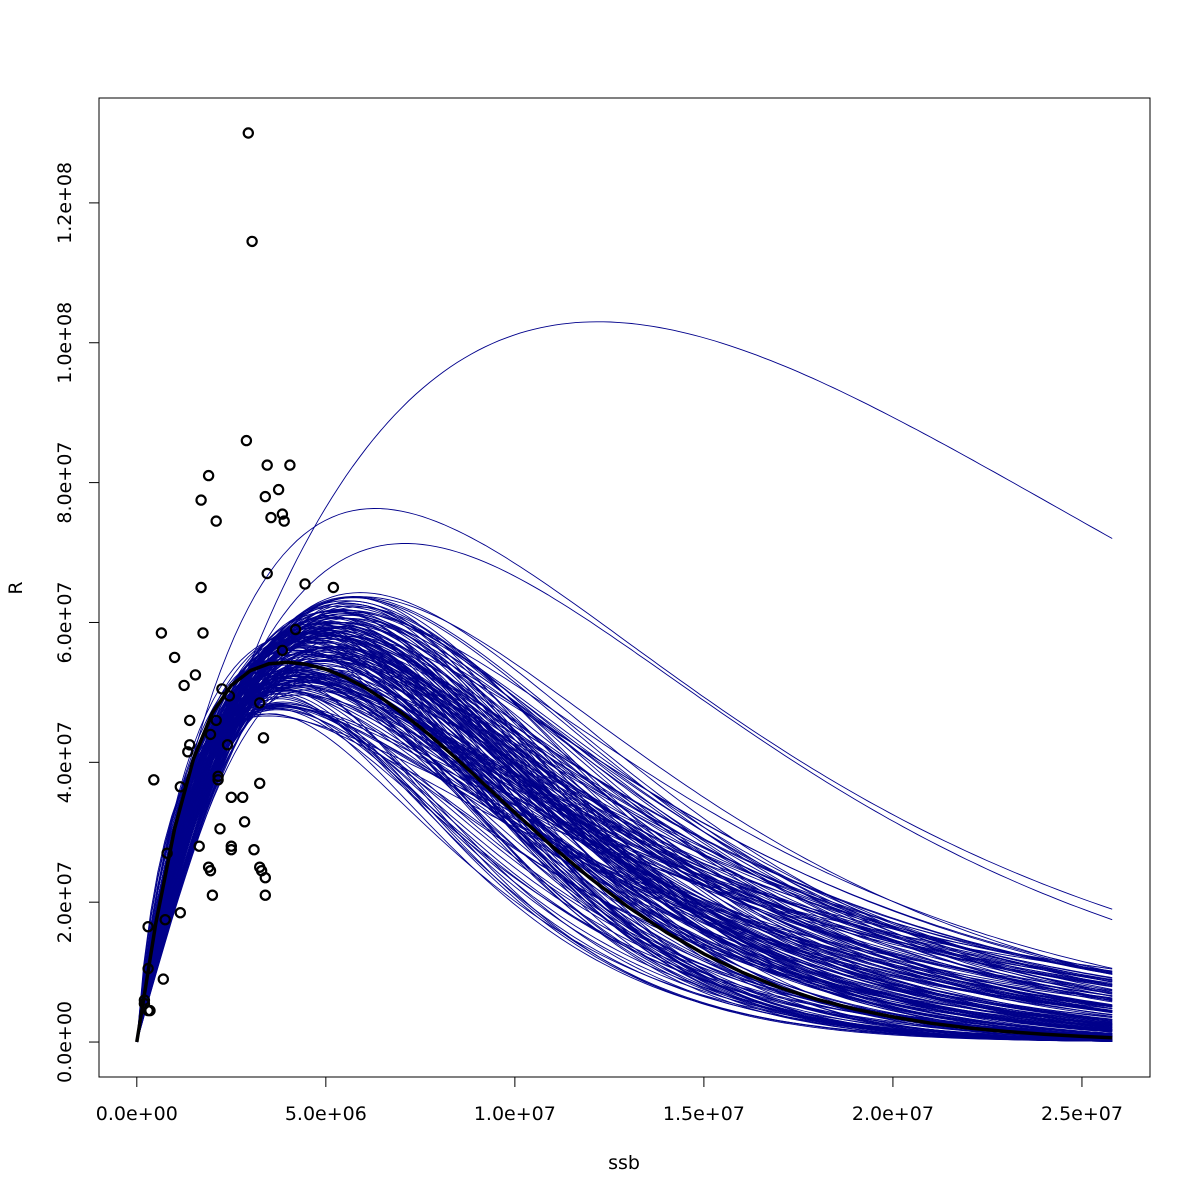 Image resolution: width=1200 pixels, height=1200 pixels. Describe the element at coordinates (65, 1042) in the screenshot. I see `y-tick-label: 0.0e+00` at that location.